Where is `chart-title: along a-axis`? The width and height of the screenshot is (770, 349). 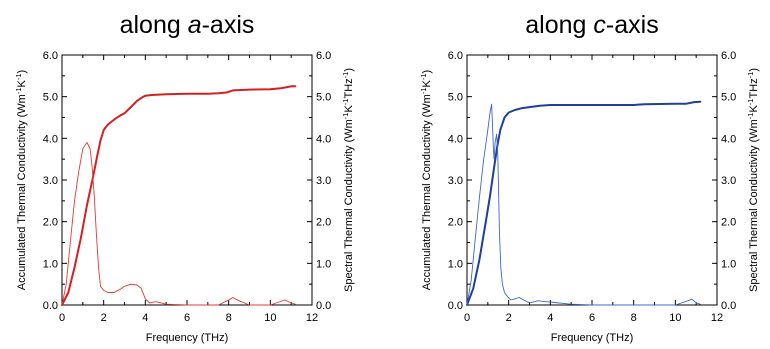 chart-title: along a-axis is located at coordinates (187, 25).